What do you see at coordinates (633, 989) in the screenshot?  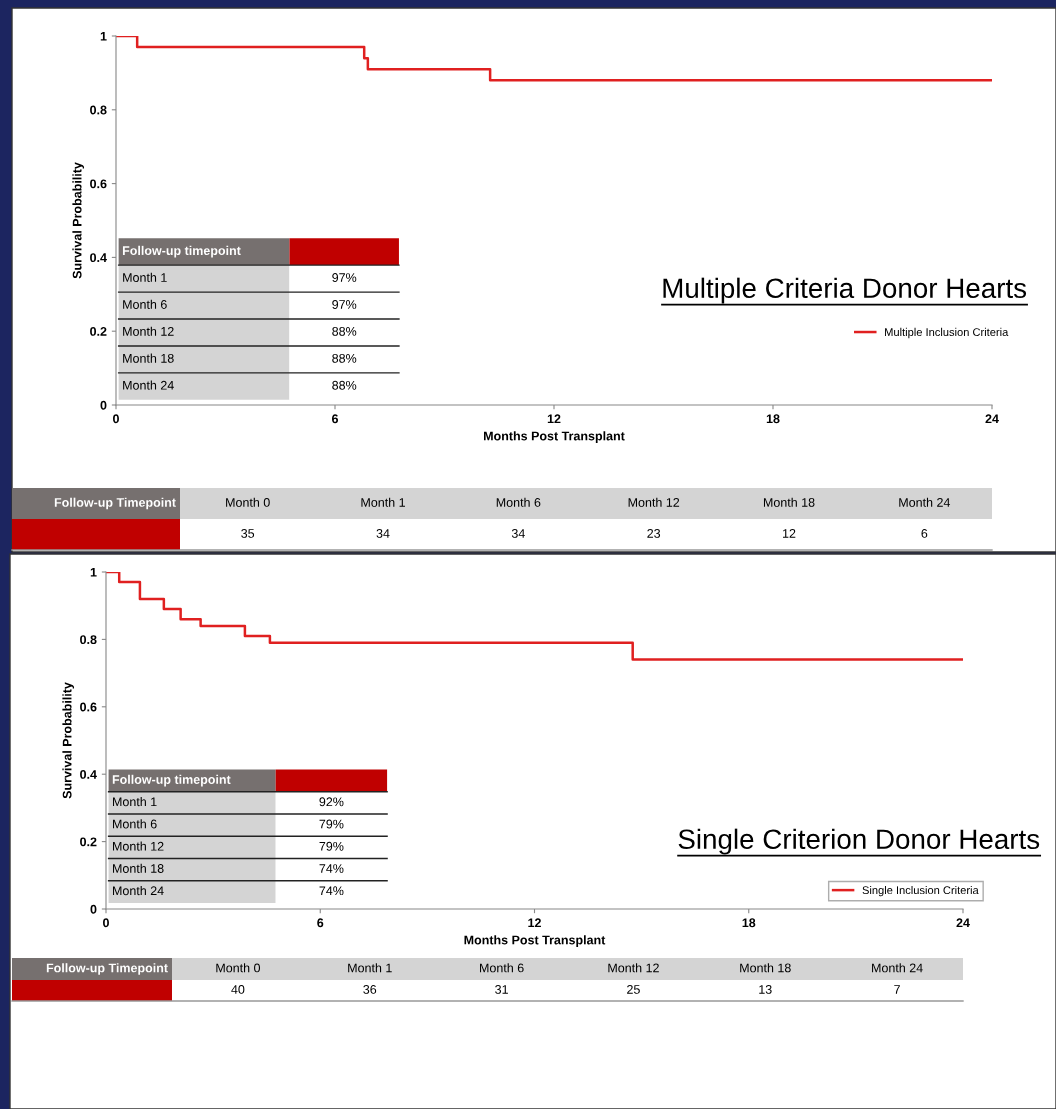 I see `text: 25` at bounding box center [633, 989].